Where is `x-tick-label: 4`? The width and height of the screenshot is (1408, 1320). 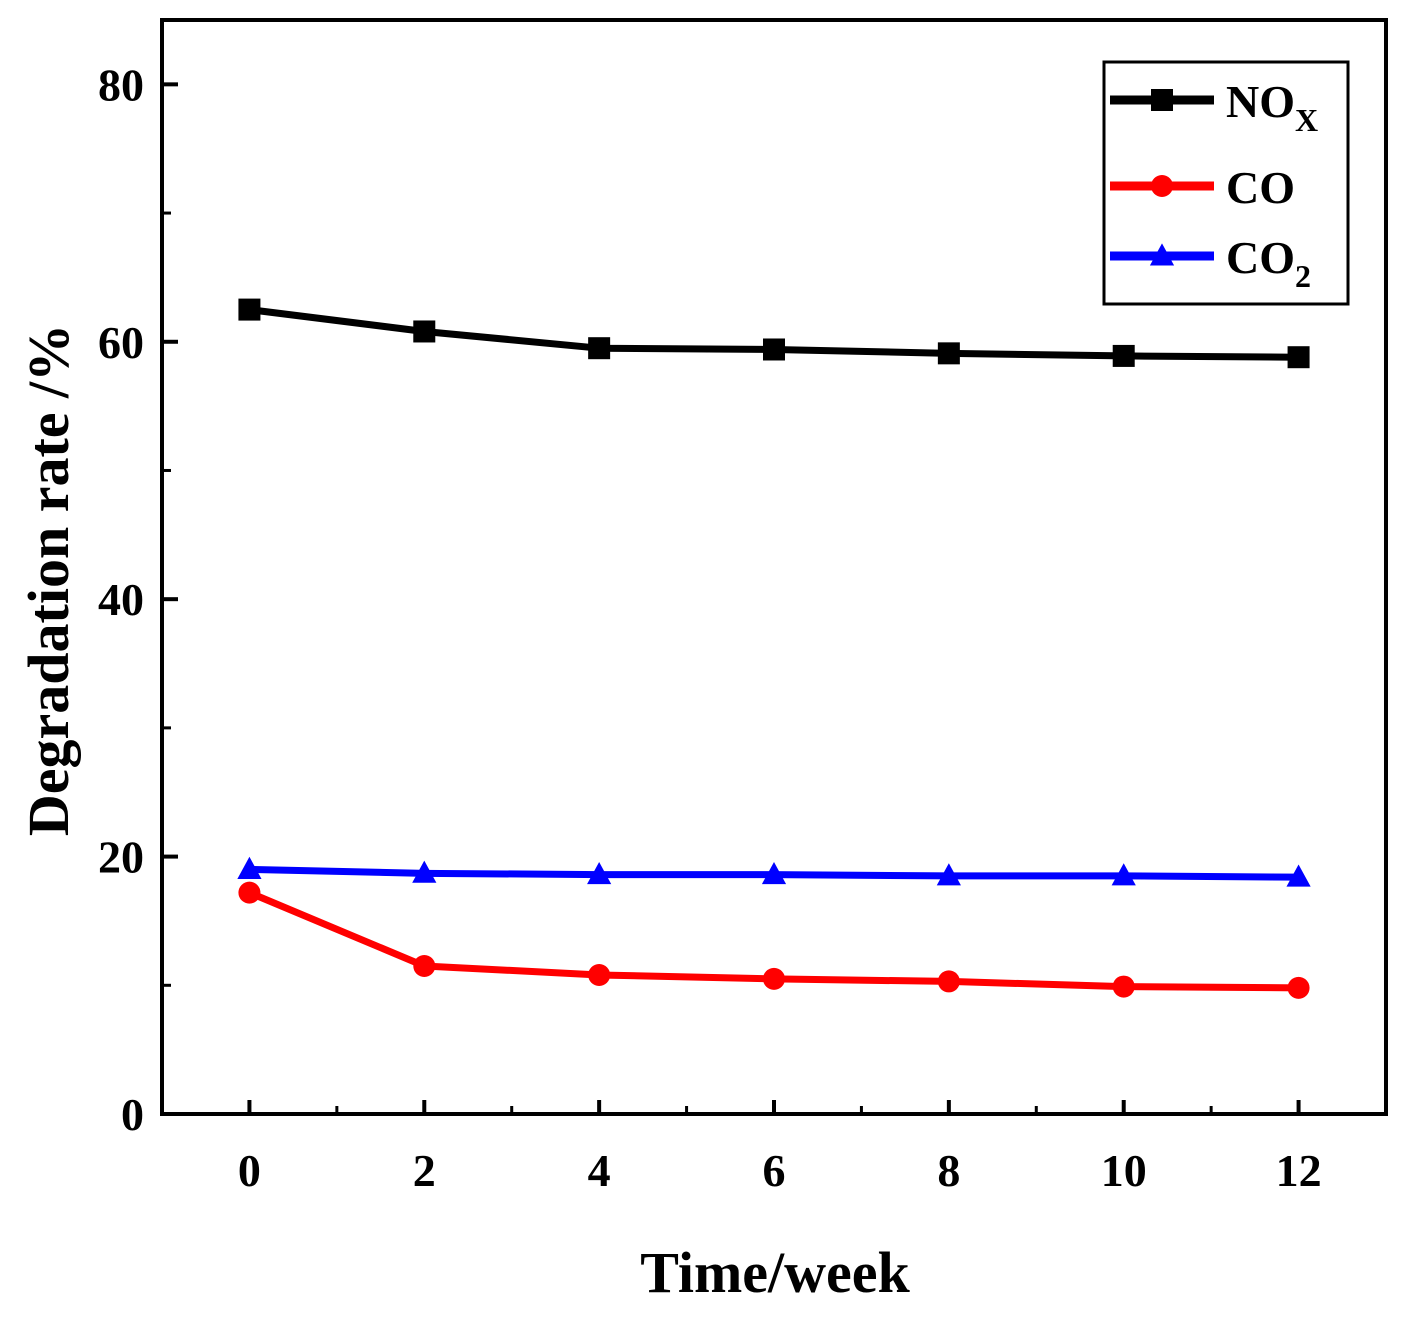
x-tick-label: 4 is located at coordinates (599, 1170).